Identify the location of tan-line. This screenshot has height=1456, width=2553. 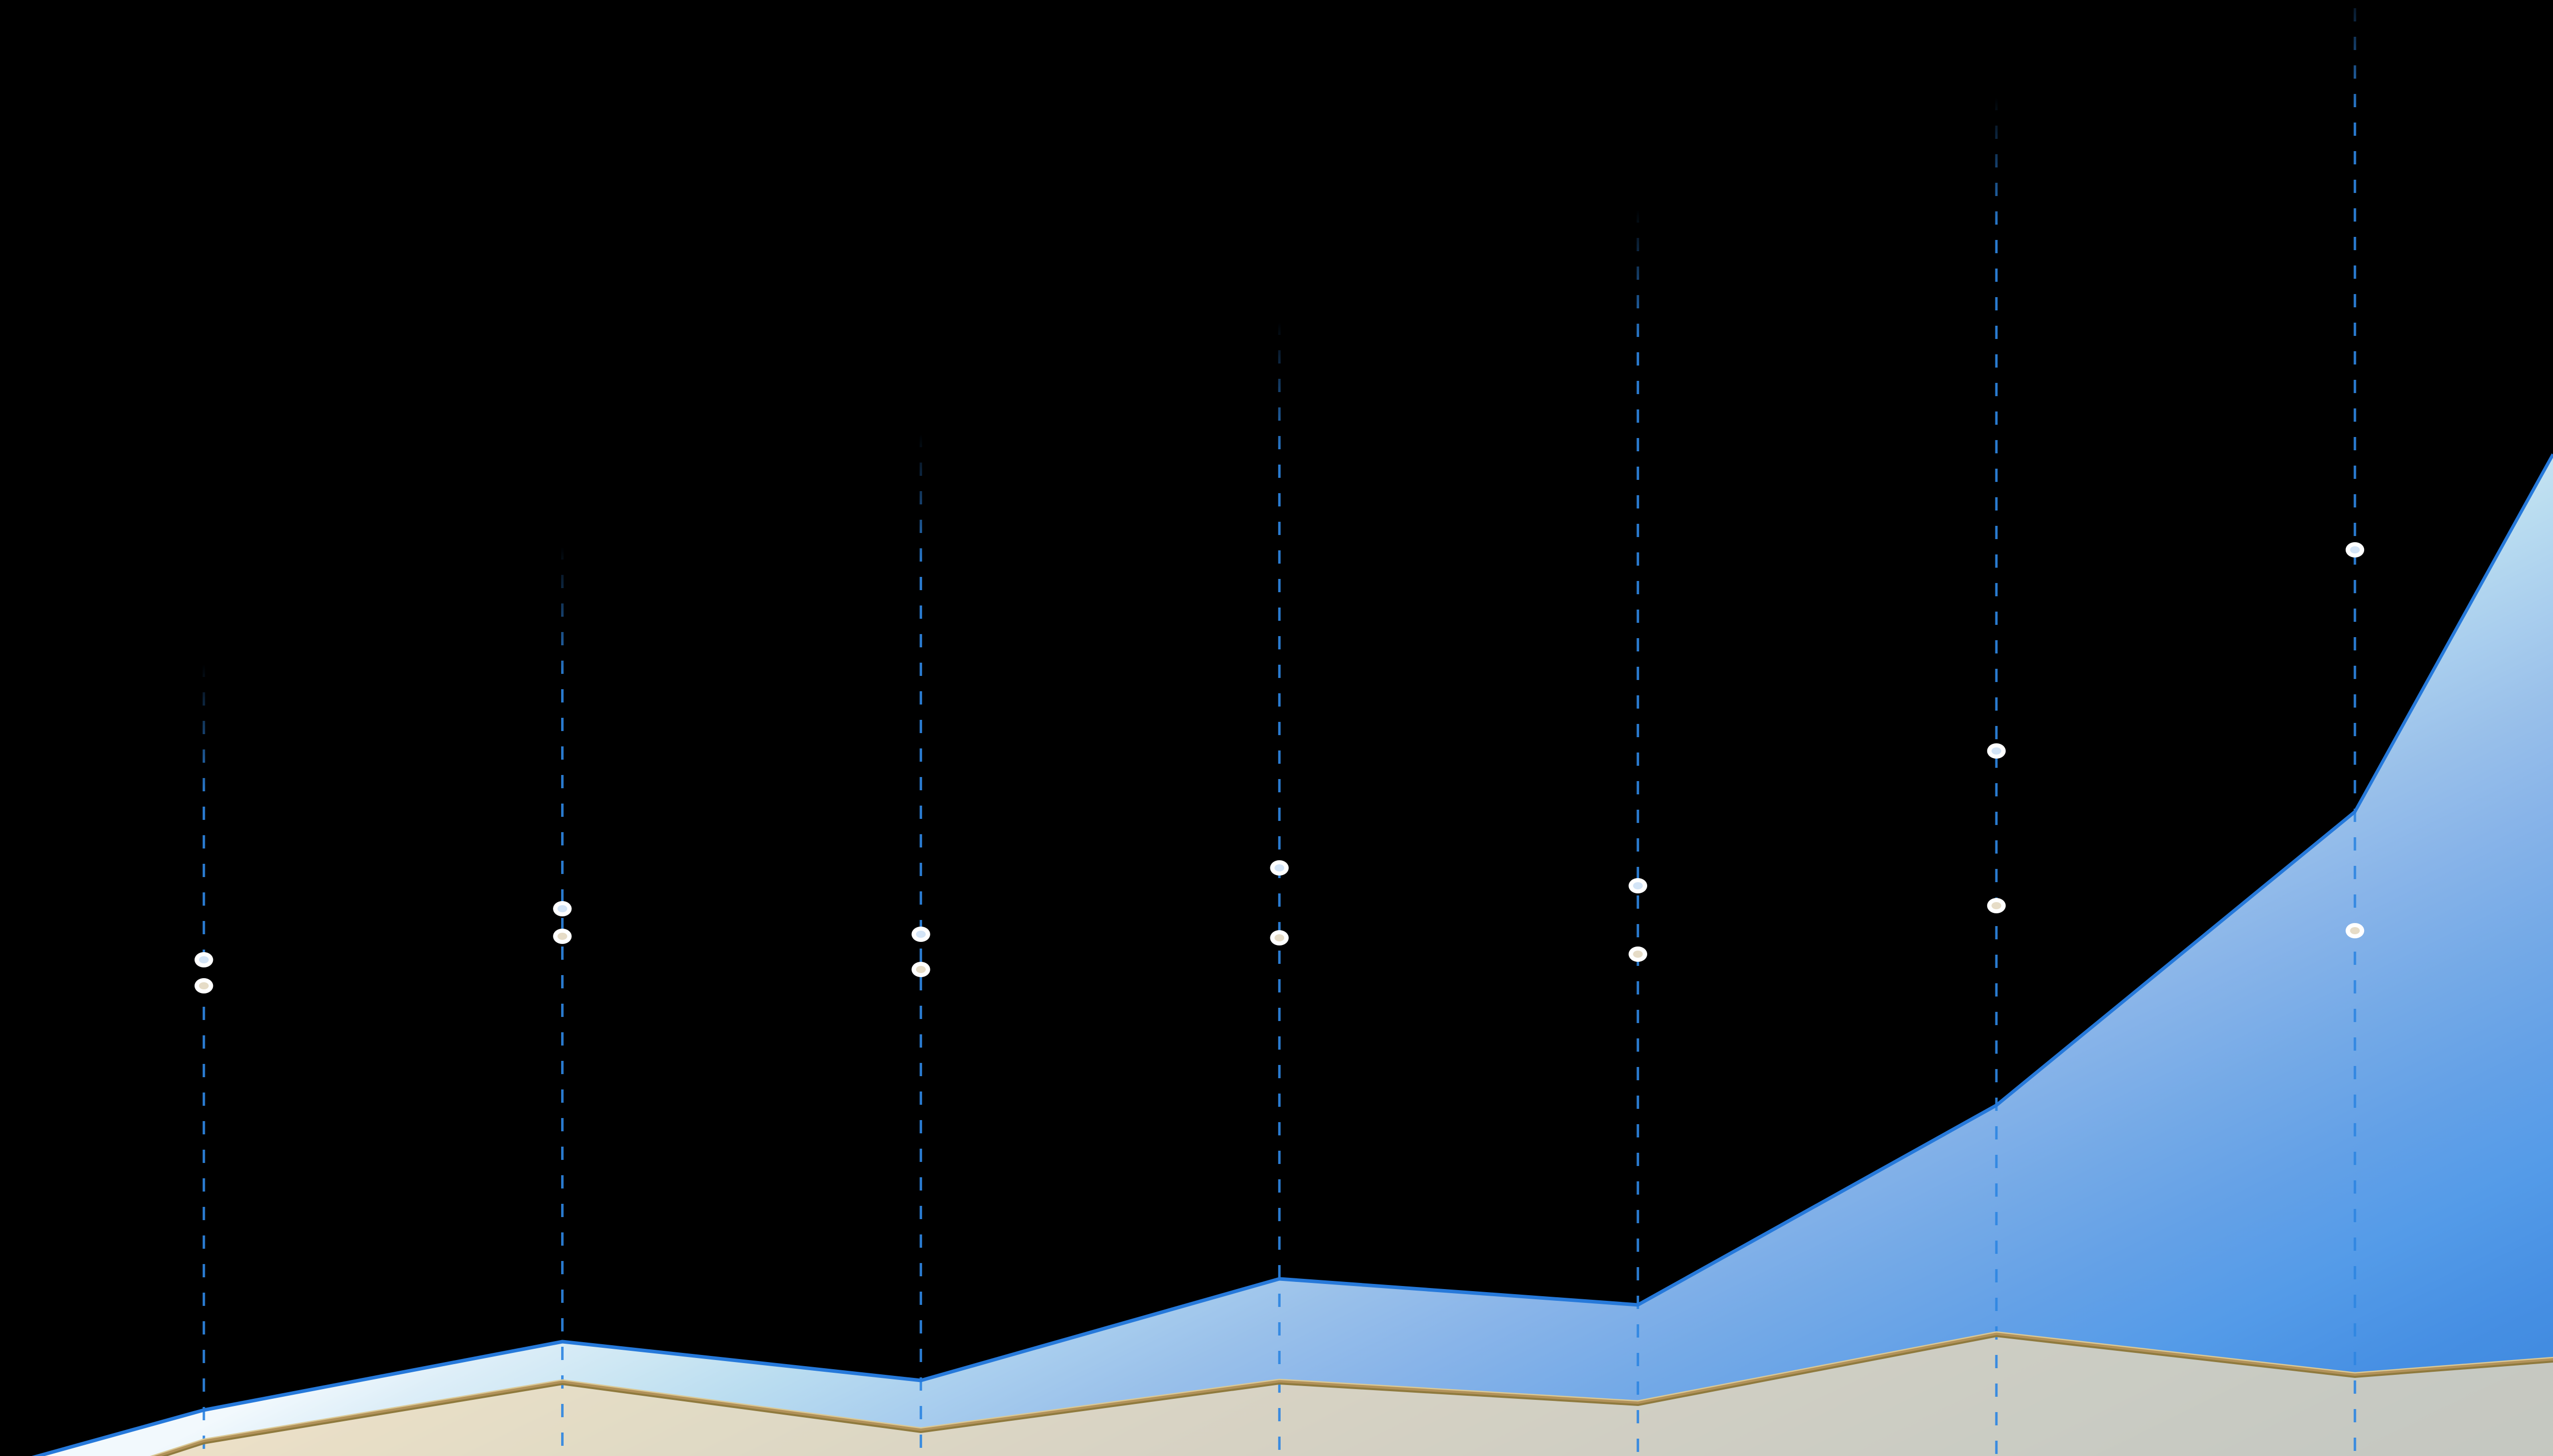
(1353, 1394).